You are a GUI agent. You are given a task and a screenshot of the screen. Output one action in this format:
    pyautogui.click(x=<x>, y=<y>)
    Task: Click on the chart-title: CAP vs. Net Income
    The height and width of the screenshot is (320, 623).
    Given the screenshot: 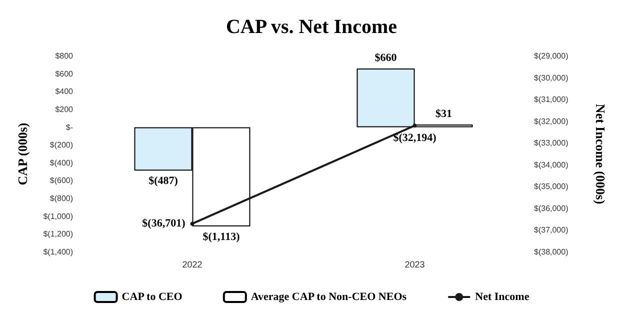 What is the action you would take?
    pyautogui.click(x=312, y=27)
    